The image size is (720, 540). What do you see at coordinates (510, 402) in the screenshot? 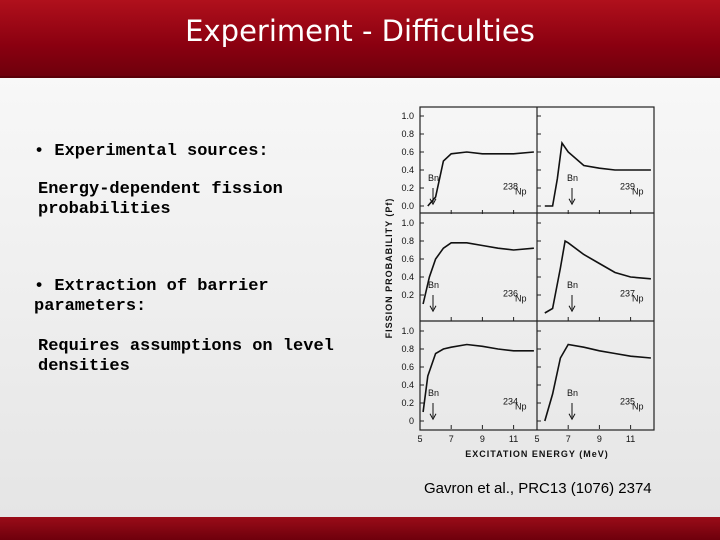
I see `isotope-mass: 234` at bounding box center [510, 402].